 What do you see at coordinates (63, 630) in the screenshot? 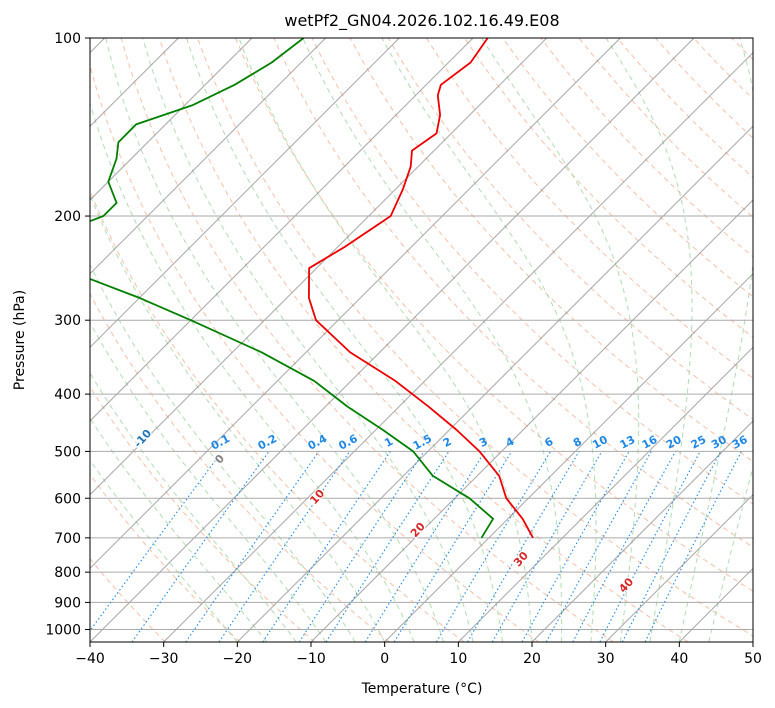
I see `y-tick-label: 1000` at bounding box center [63, 630].